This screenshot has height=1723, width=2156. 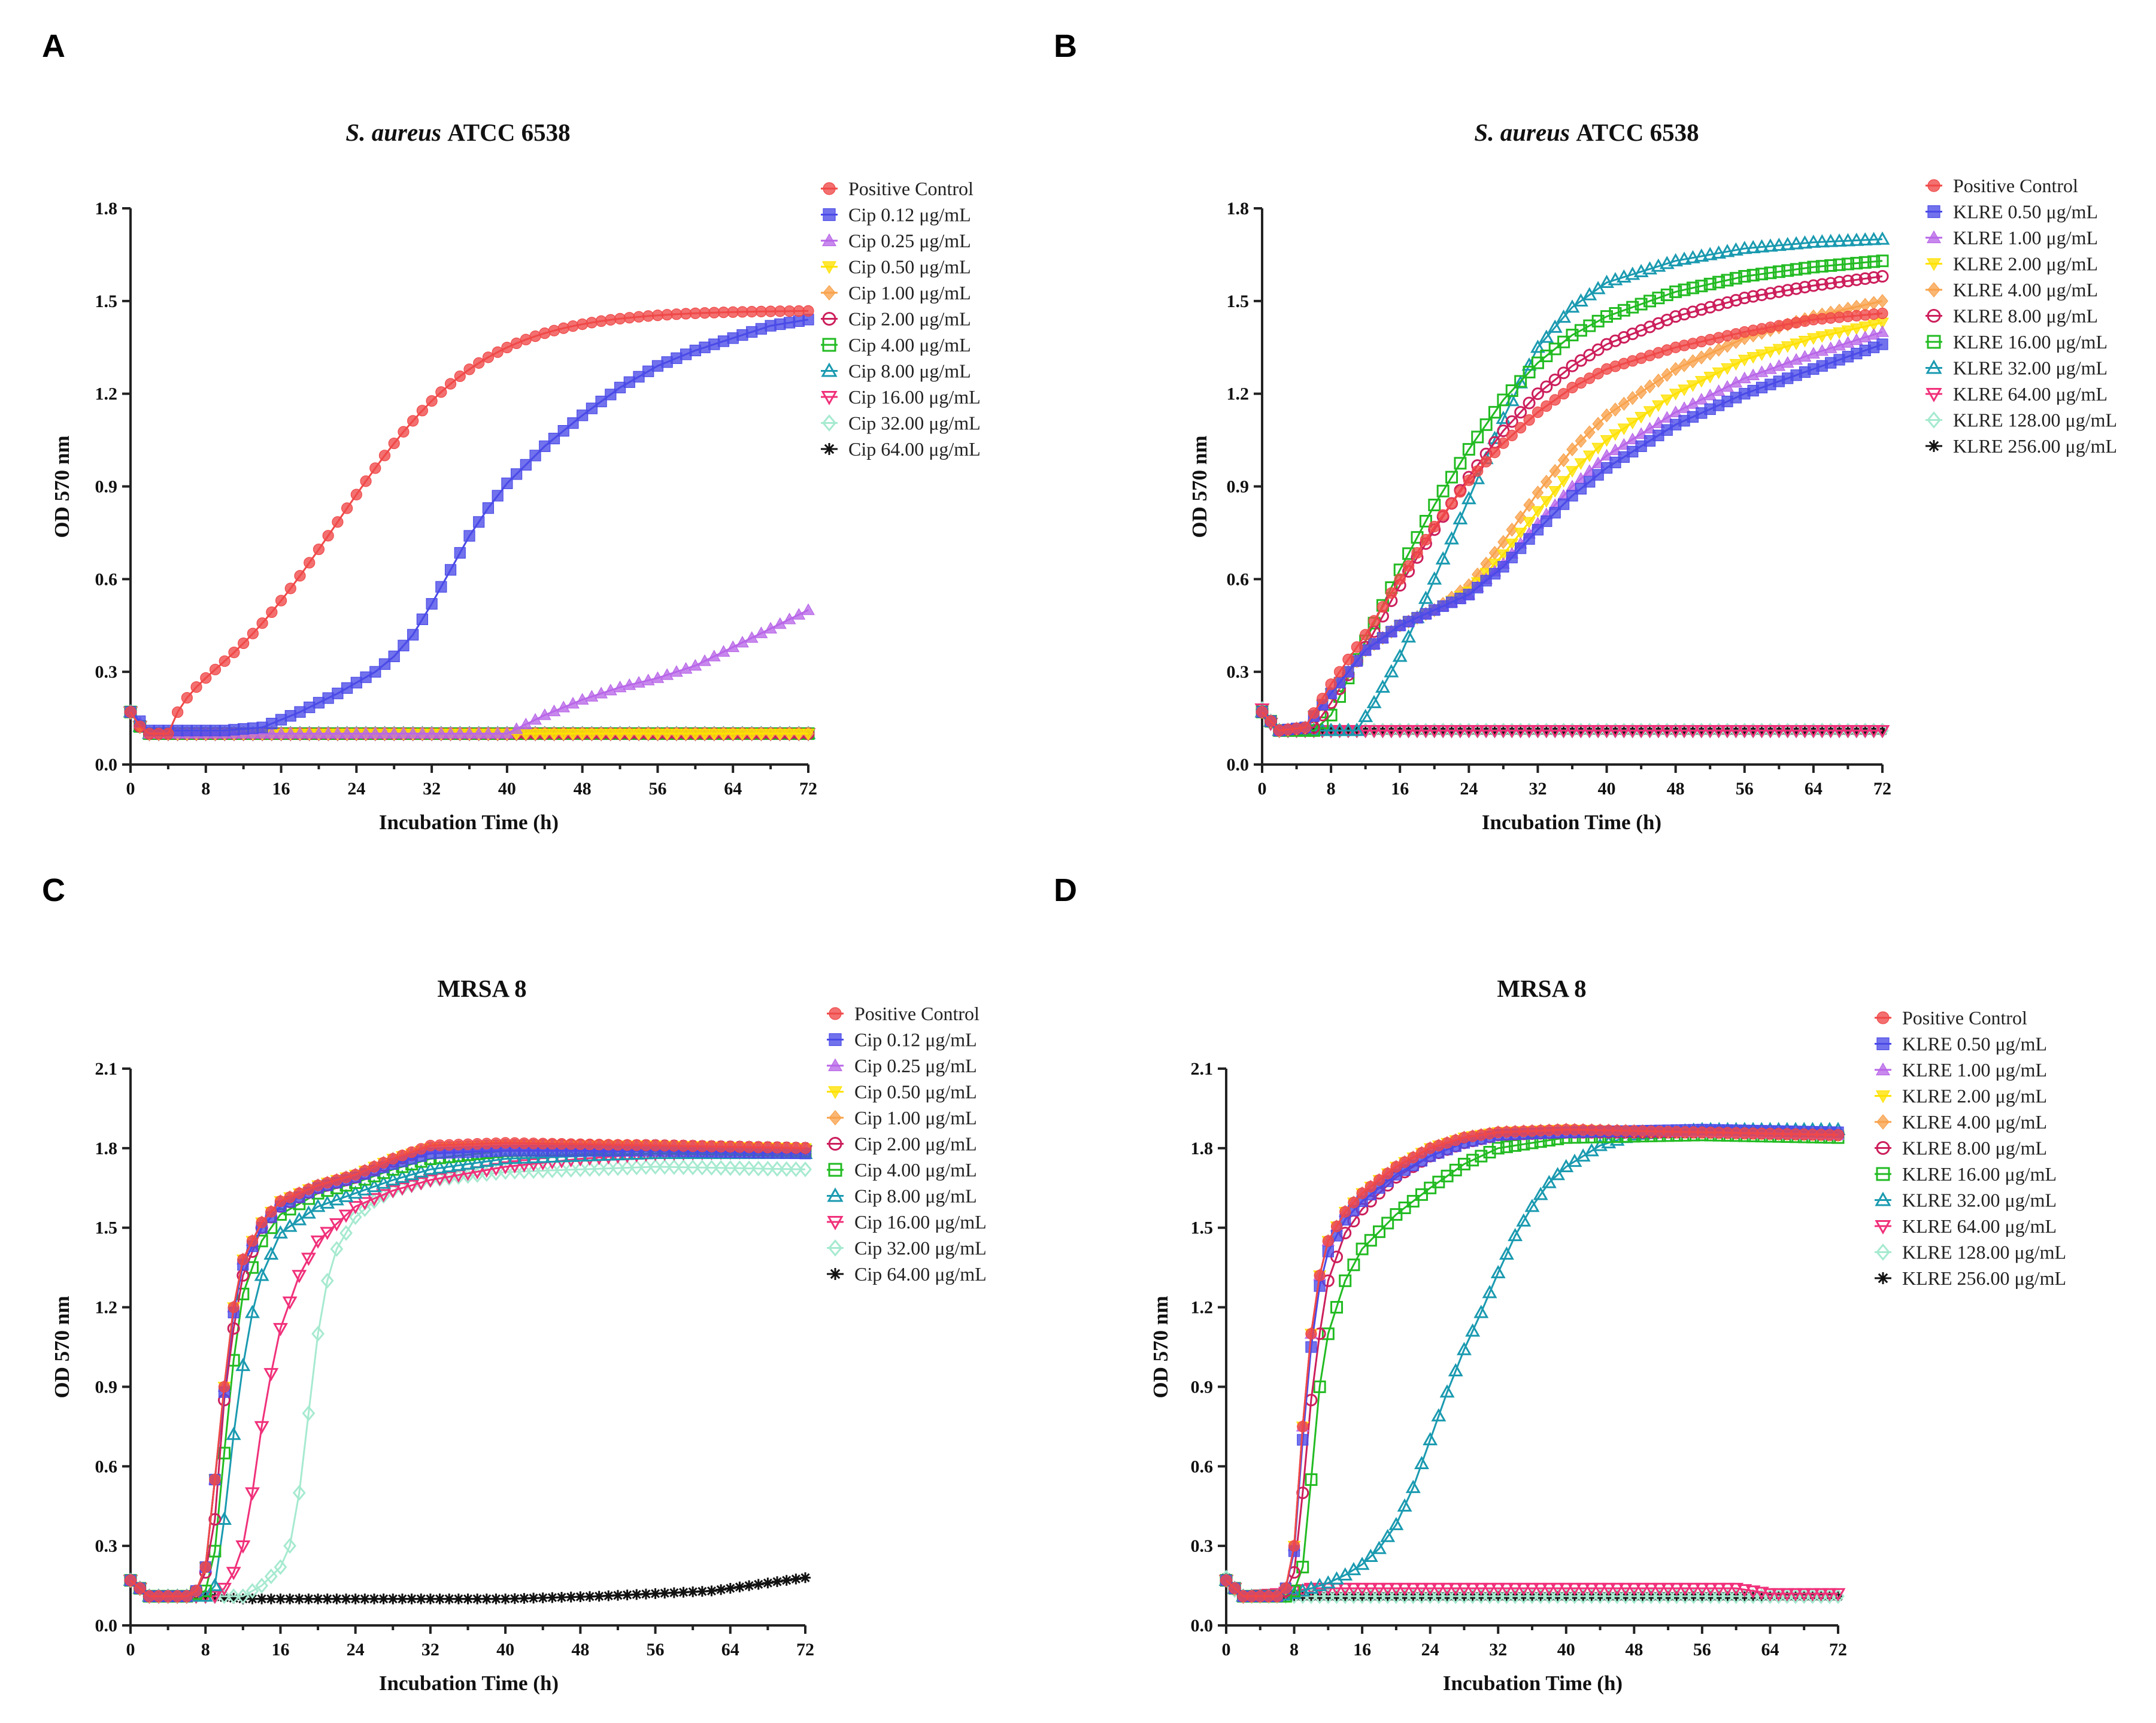 What do you see at coordinates (107, 1546) in the screenshot?
I see `y-tick-label: 0.3` at bounding box center [107, 1546].